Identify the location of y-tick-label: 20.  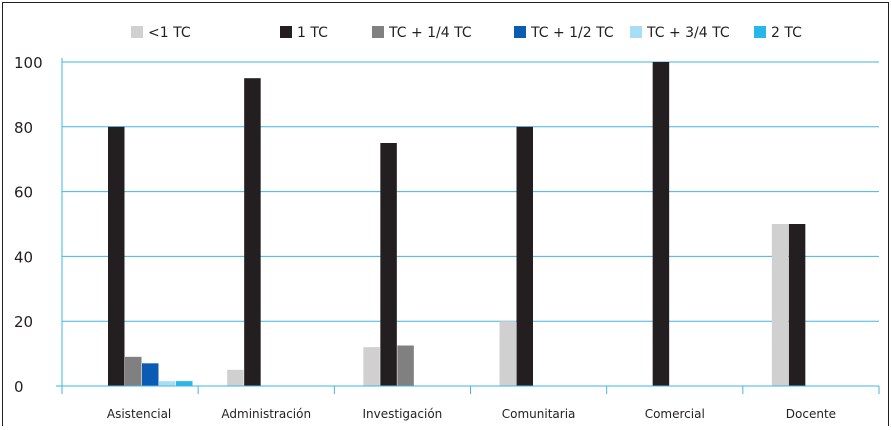
(23, 322).